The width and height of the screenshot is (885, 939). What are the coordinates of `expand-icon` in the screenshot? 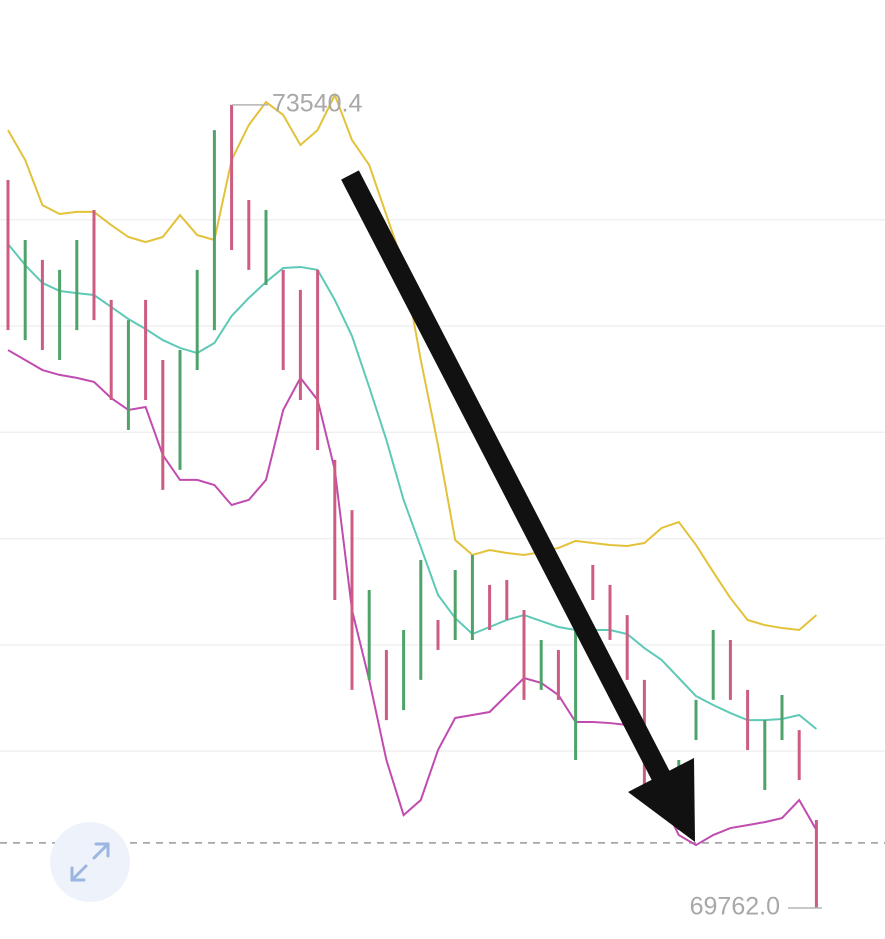 It's located at (90, 862).